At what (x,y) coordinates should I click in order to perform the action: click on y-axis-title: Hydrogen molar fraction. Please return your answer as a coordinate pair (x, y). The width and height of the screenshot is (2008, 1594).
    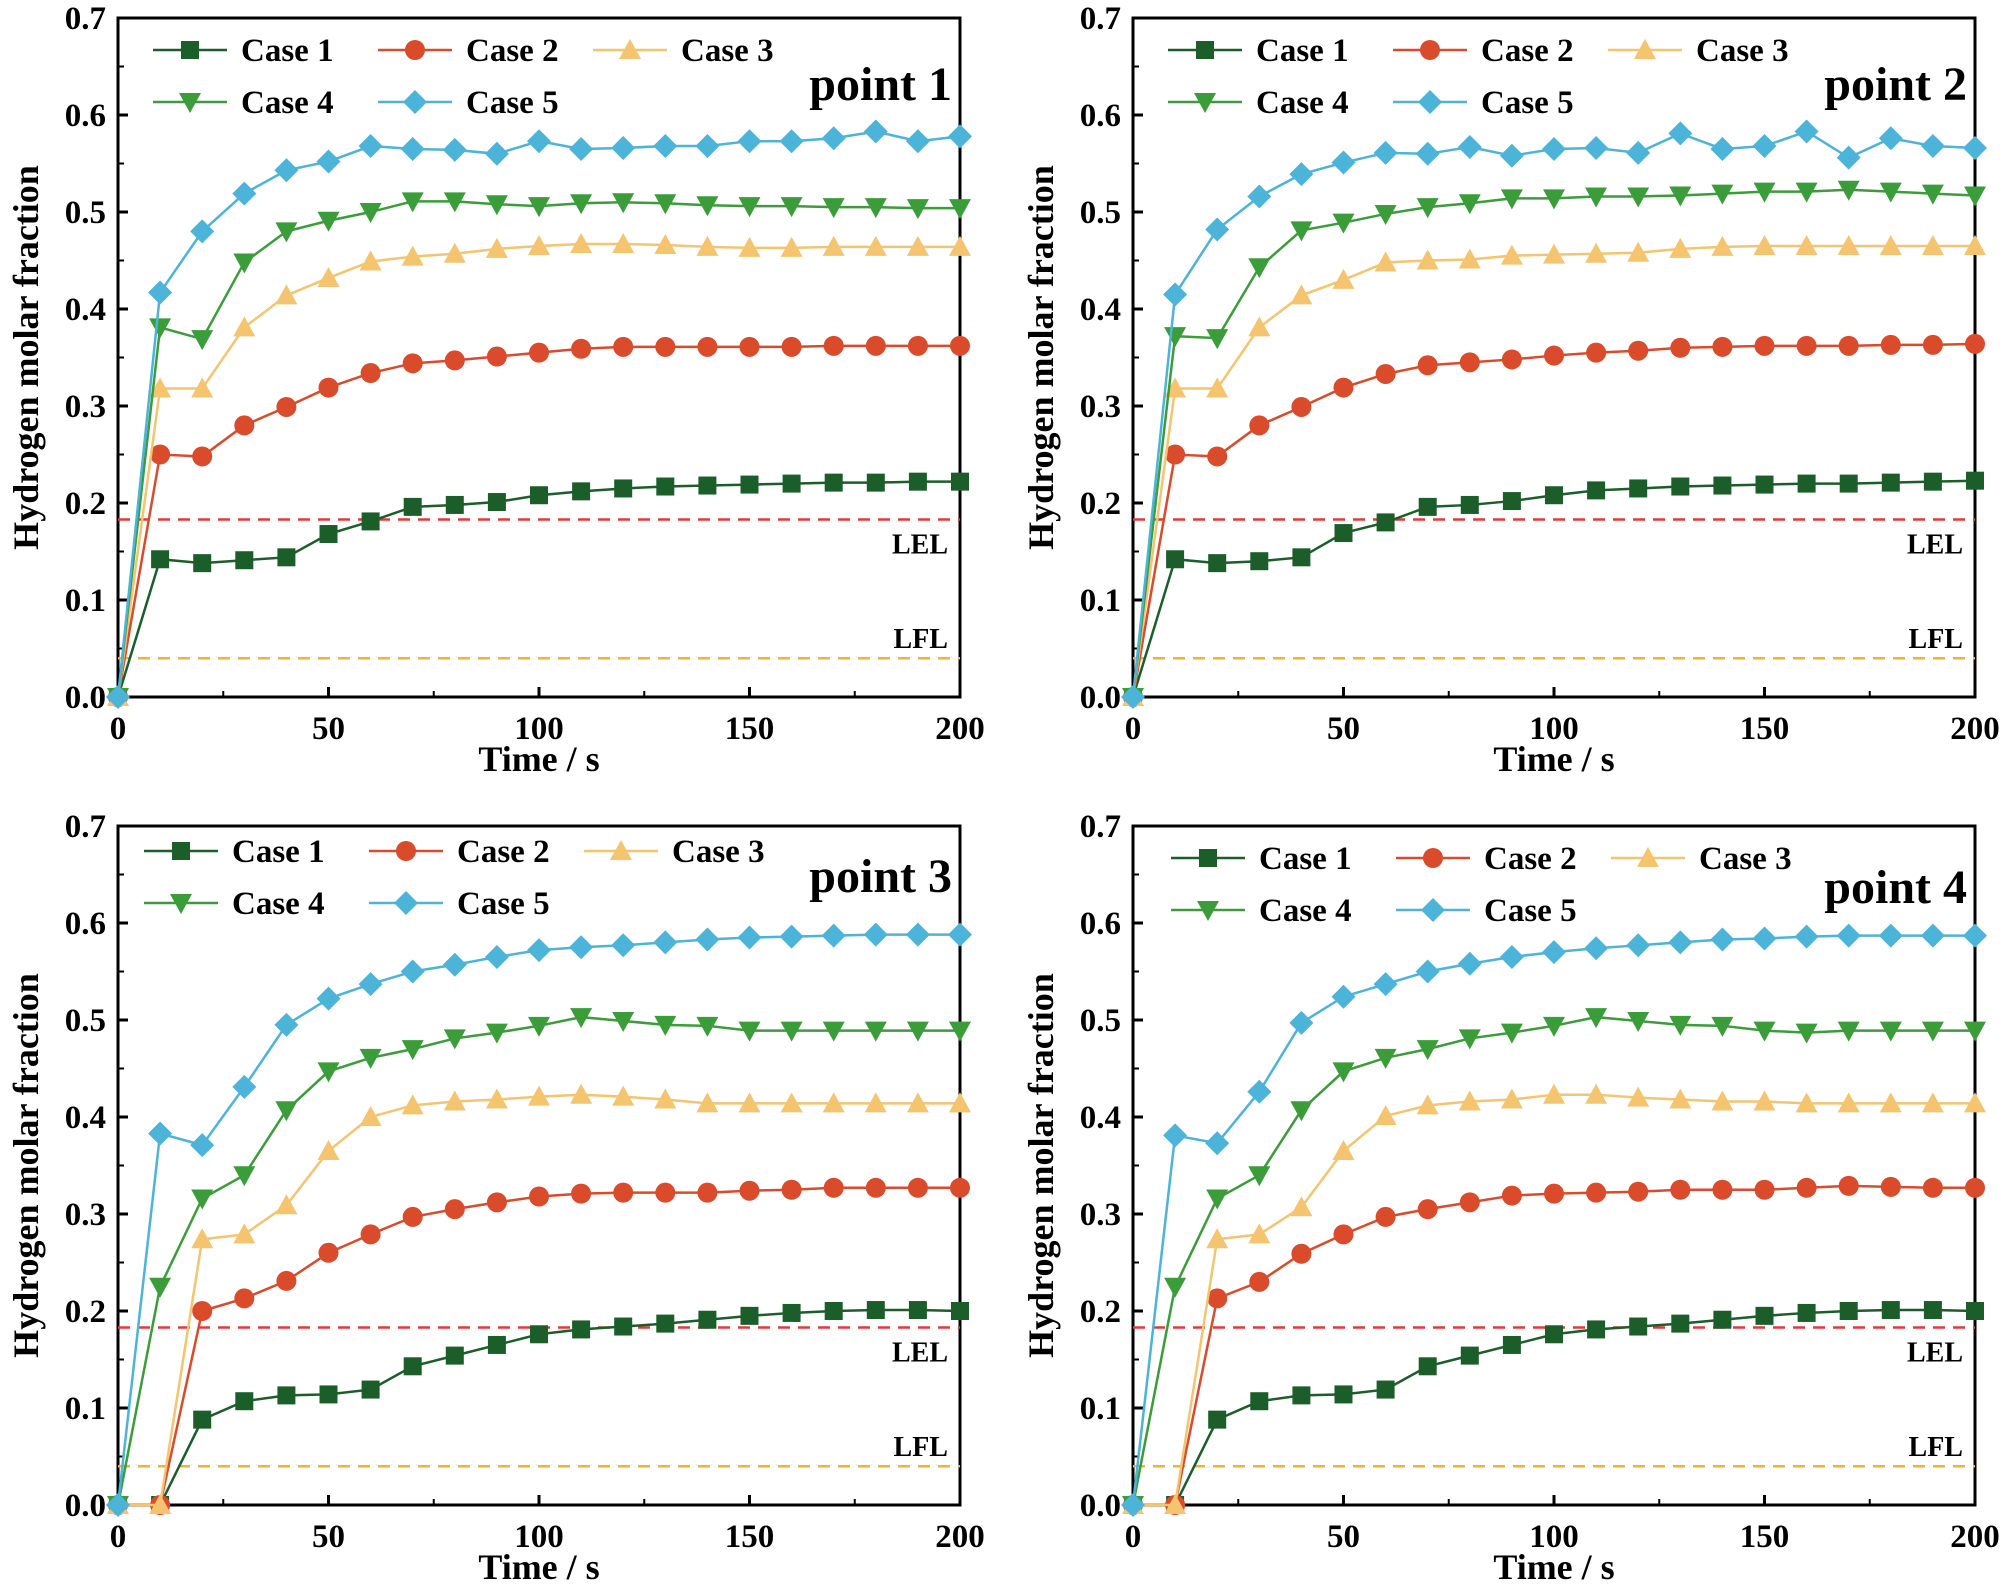
    Looking at the image, I should click on (1041, 1165).